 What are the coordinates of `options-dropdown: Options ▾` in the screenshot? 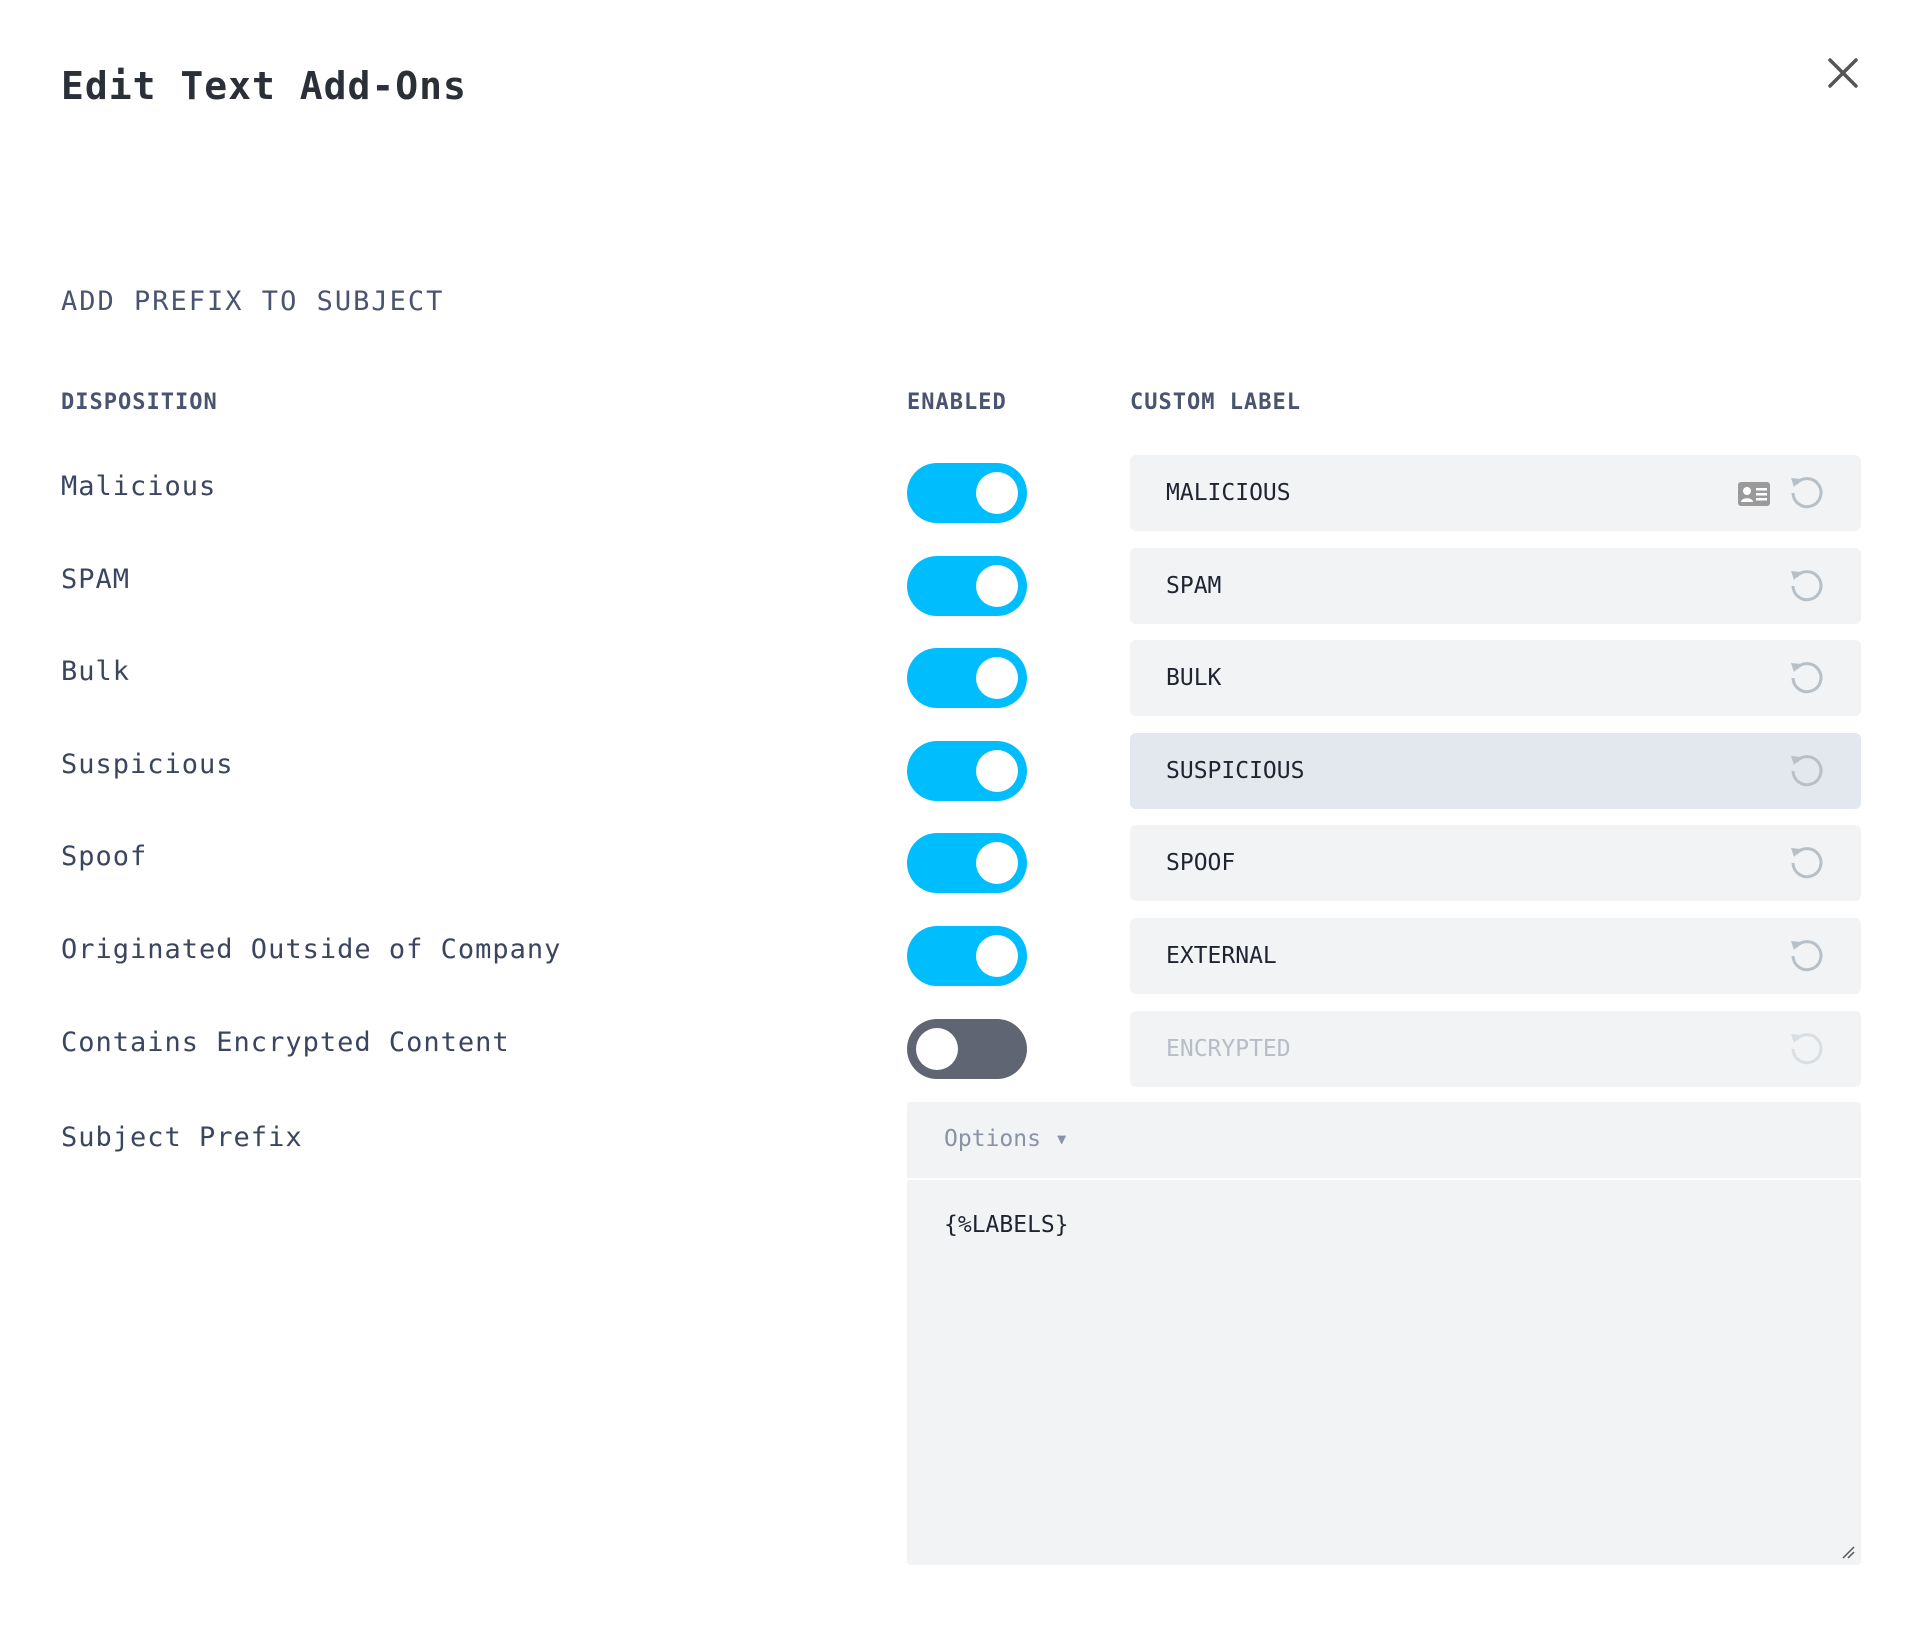 It's located at (1006, 1139).